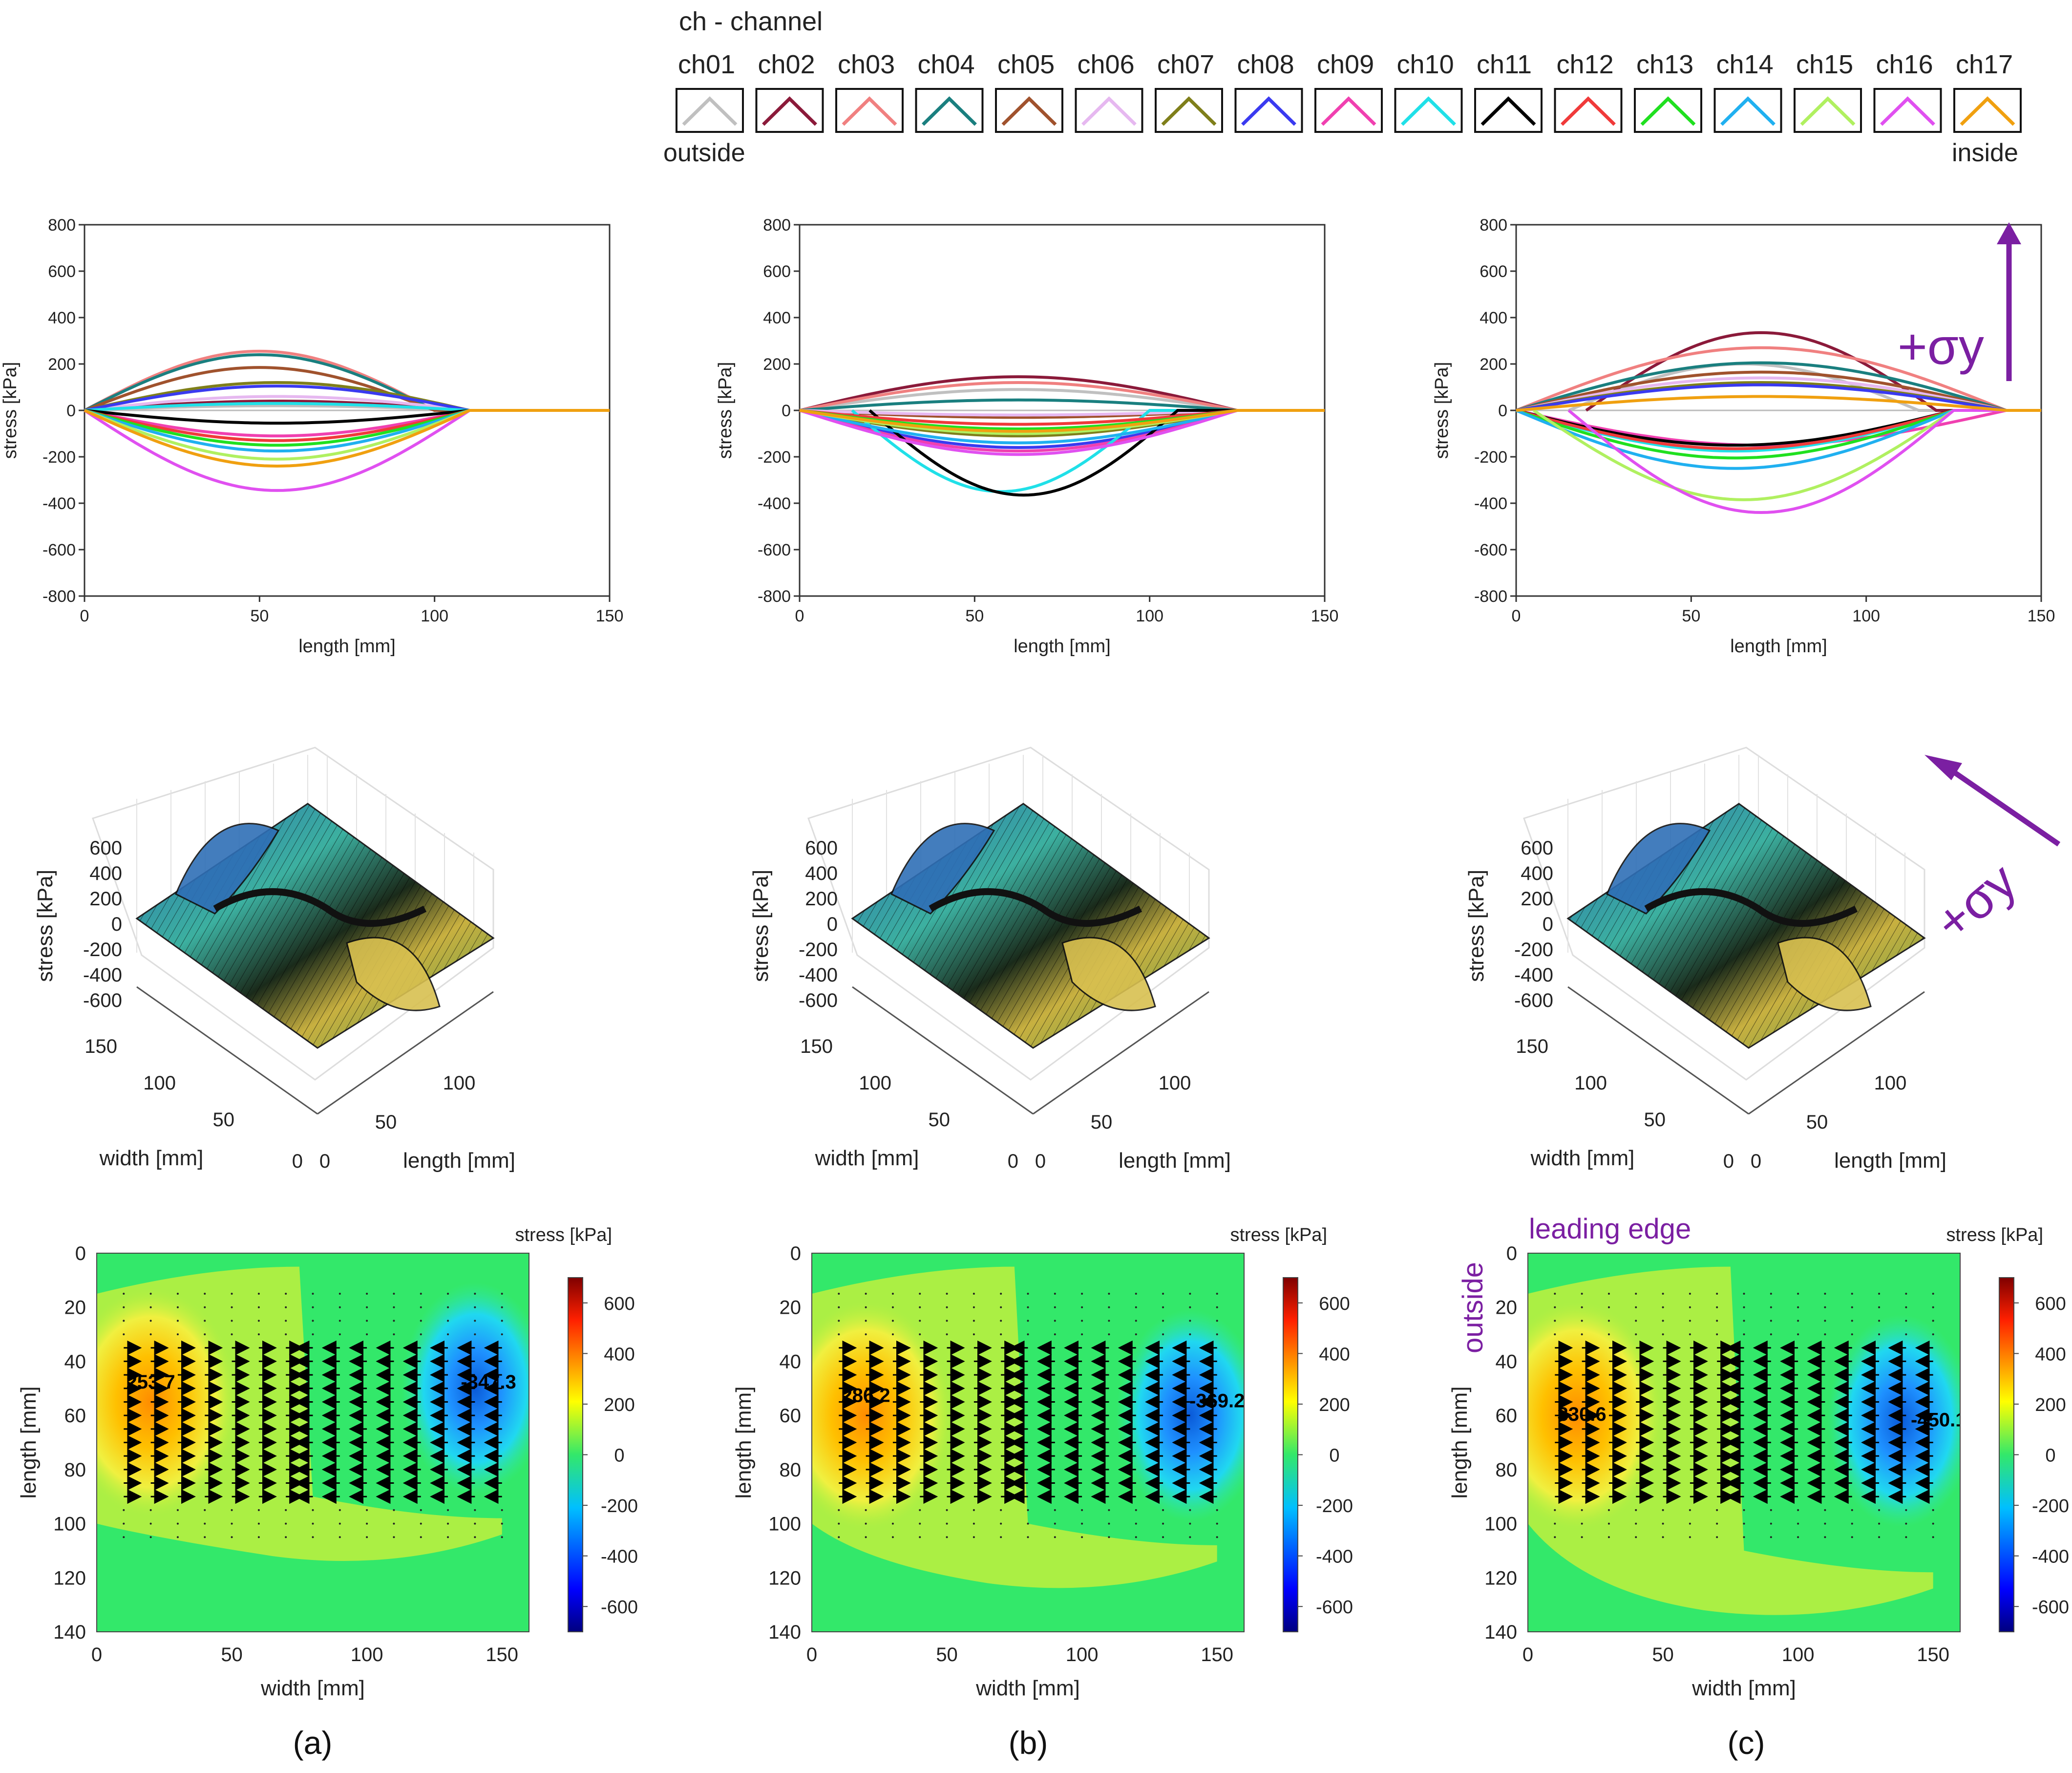 This screenshot has width=2072, height=1773. What do you see at coordinates (489, 1382) in the screenshot?
I see `min-value-label: -347.3` at bounding box center [489, 1382].